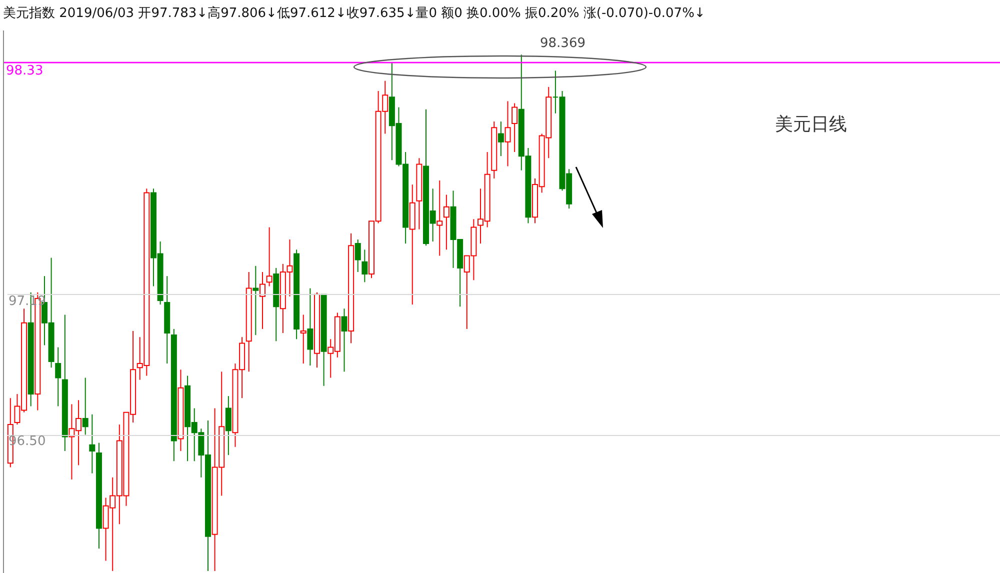 This screenshot has width=1000, height=573. I want to click on chart-title: 美元指数 2019/06/03 开97.783↓高97.806↓低97.612↓收97.635↓量0 额0 换0.00% 振0.20% 涨(-0.070)-0.07%↓, so click(354, 13).